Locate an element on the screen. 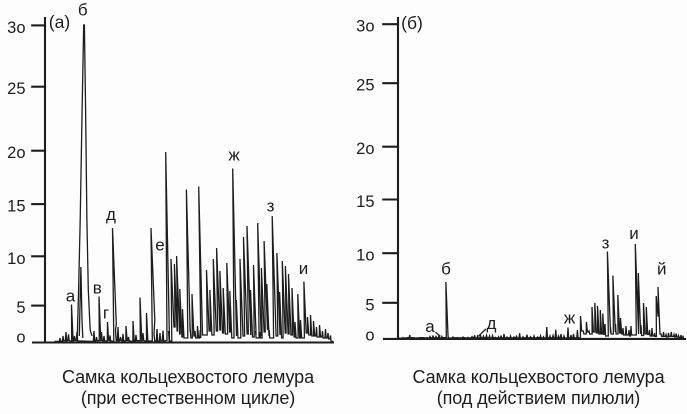 The width and height of the screenshot is (687, 414). svg-text: в is located at coordinates (97, 288).